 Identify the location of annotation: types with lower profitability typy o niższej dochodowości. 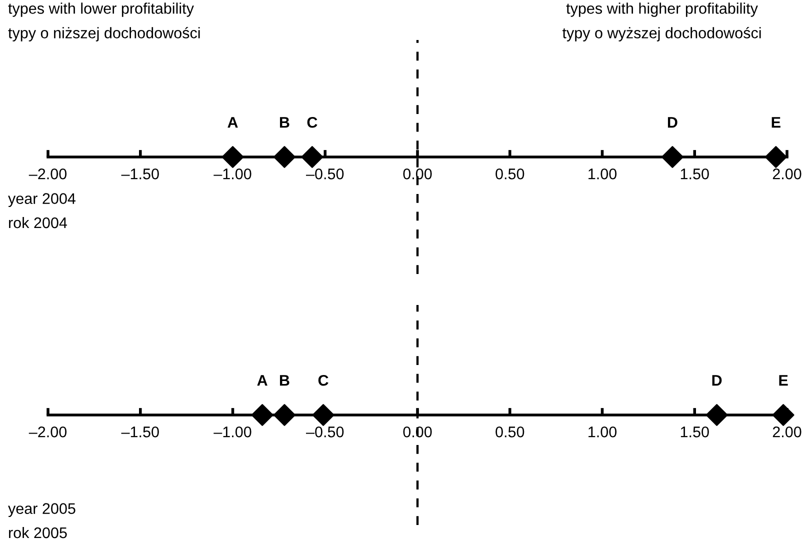
(104, 22).